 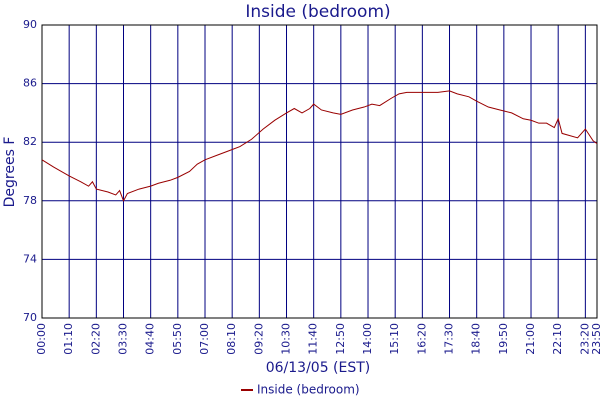 What do you see at coordinates (68, 339) in the screenshot?
I see `x-tick-label: 01:10` at bounding box center [68, 339].